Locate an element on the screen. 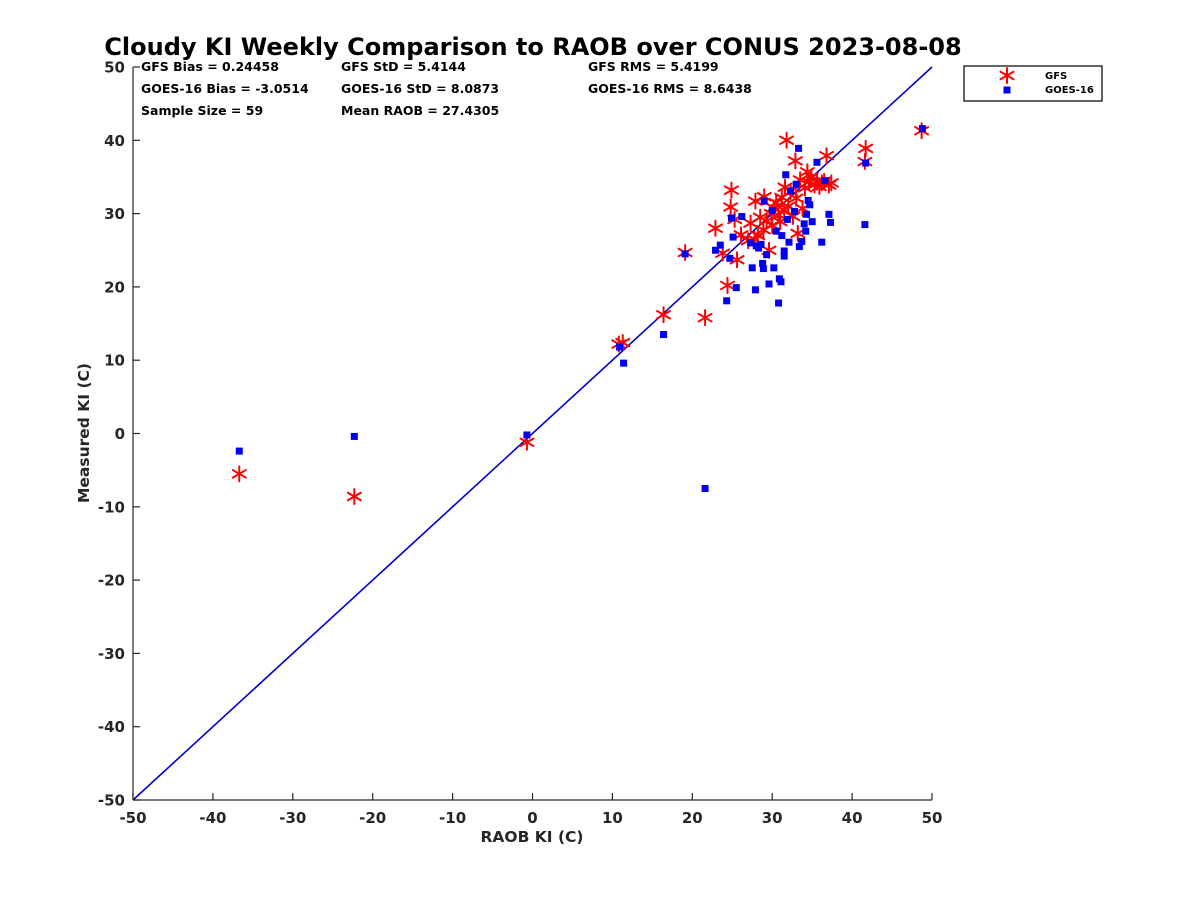  x-tick-label: -50 is located at coordinates (132, 818).